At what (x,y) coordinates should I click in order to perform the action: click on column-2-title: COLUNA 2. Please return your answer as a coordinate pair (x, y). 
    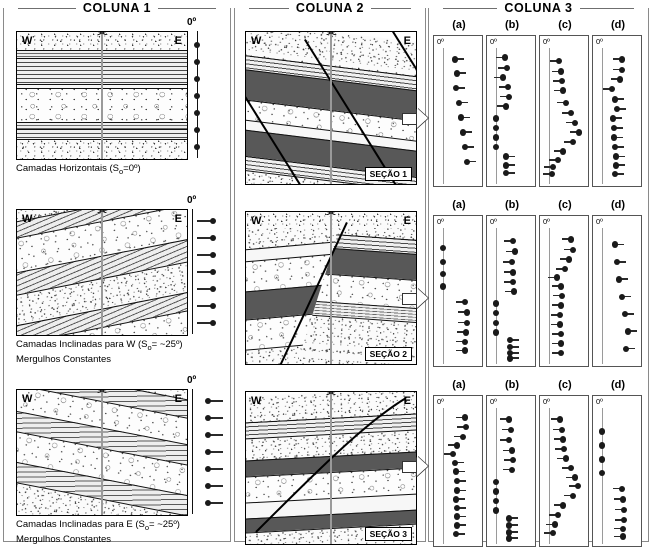
    Looking at the image, I should click on (330, 8).